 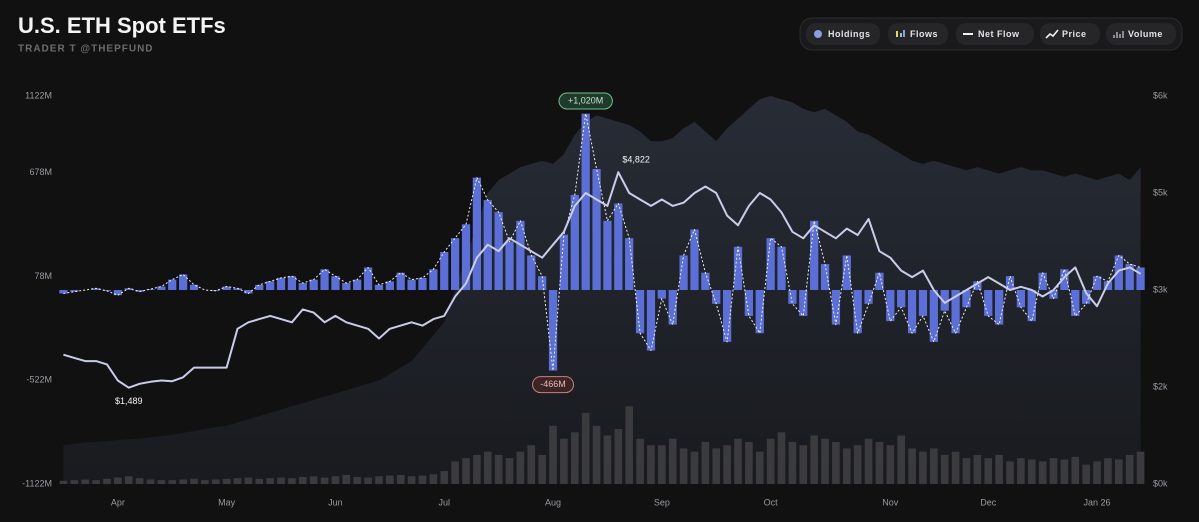 I want to click on y-tick-label: -522M, so click(x=39, y=380).